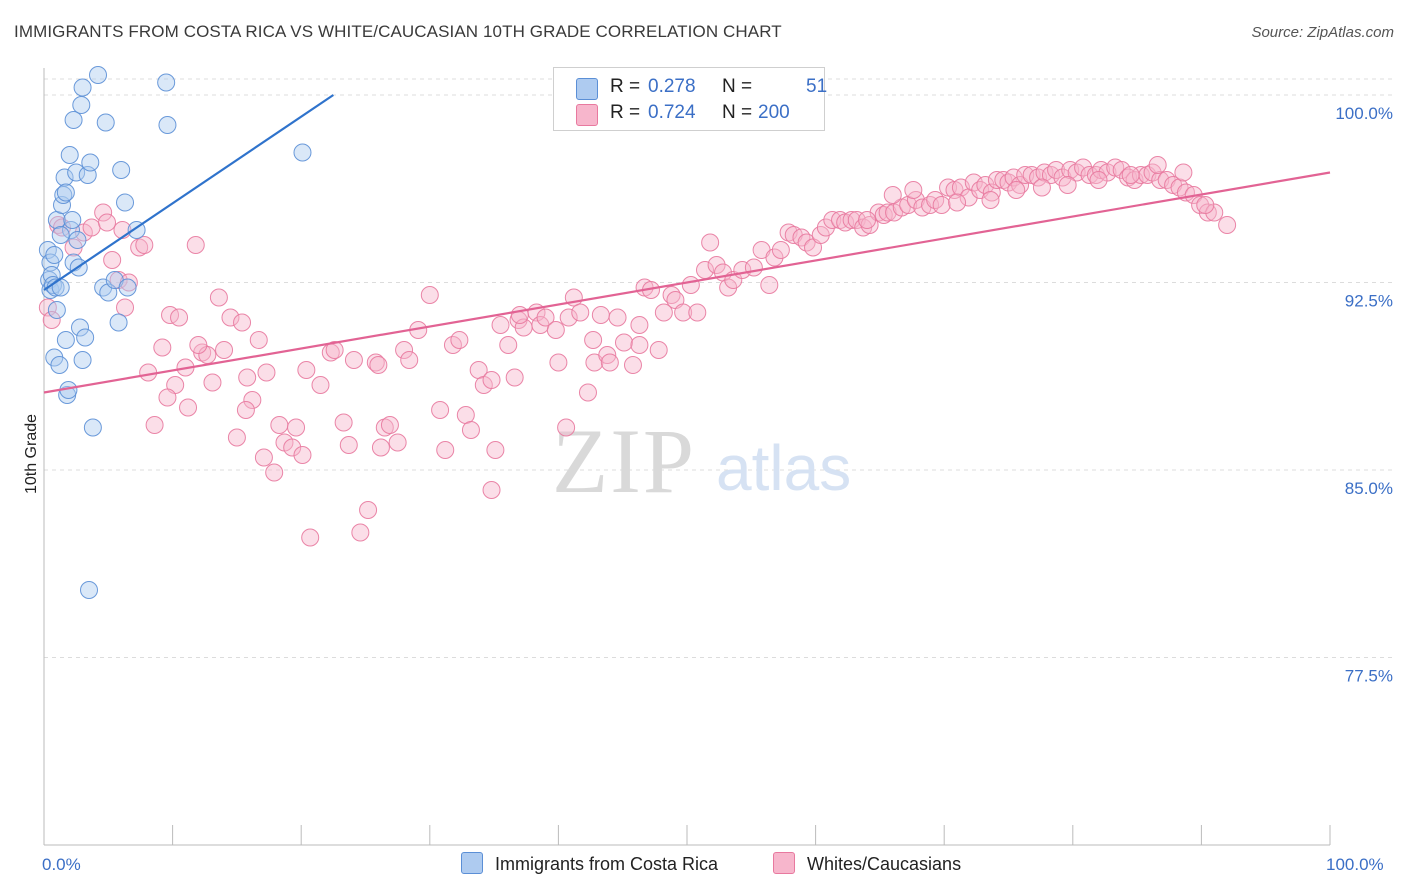  What do you see at coordinates (672, 86) in the screenshot?
I see `legend-r-value: 0.278` at bounding box center [672, 86].